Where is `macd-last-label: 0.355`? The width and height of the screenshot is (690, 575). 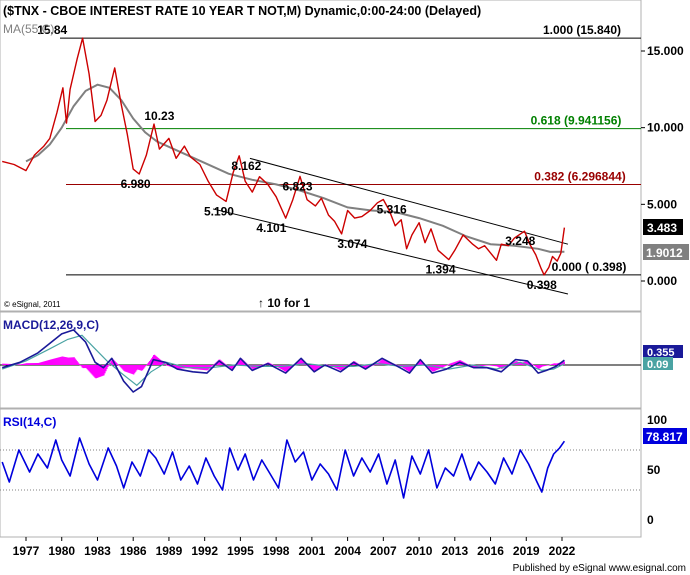 macd-last-label: 0.355 is located at coordinates (661, 353).